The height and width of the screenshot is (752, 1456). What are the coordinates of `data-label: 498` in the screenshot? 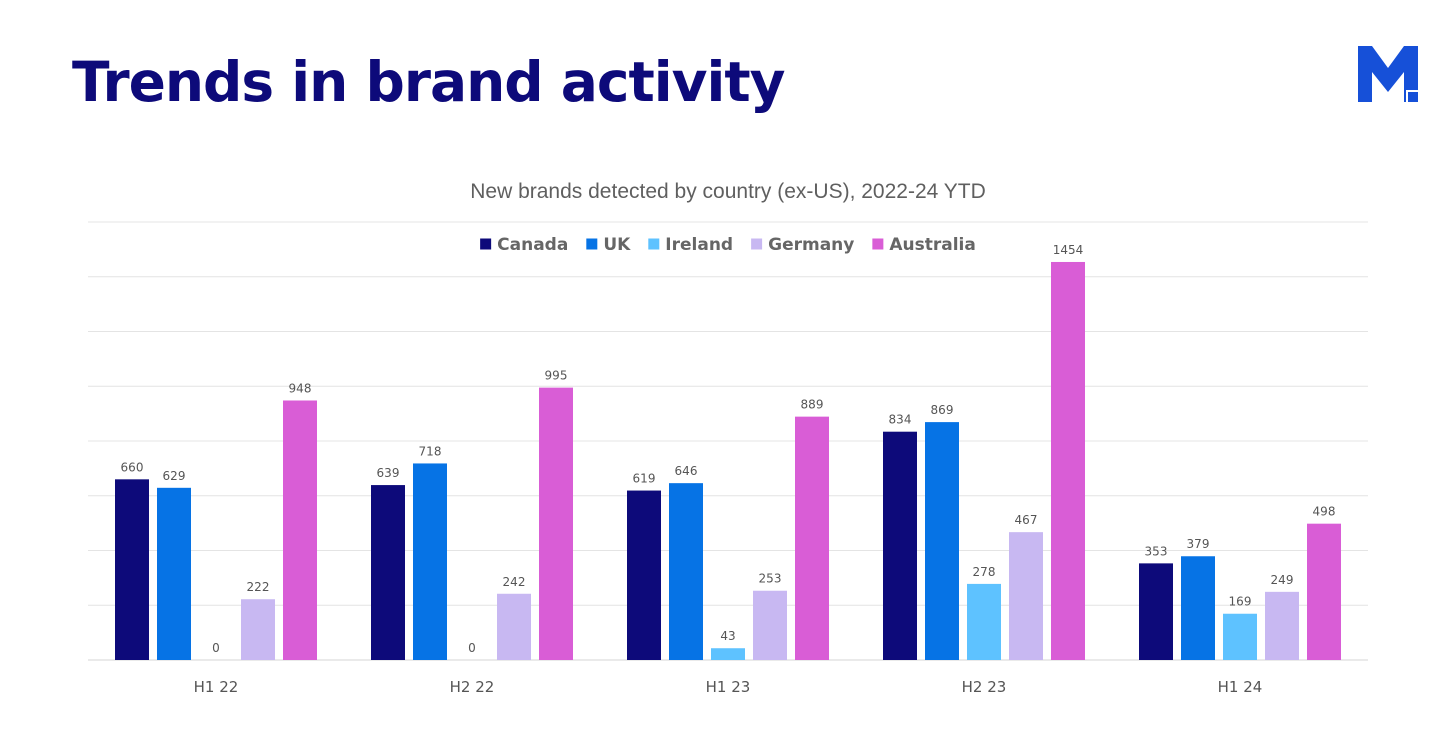 It's located at (1324, 512).